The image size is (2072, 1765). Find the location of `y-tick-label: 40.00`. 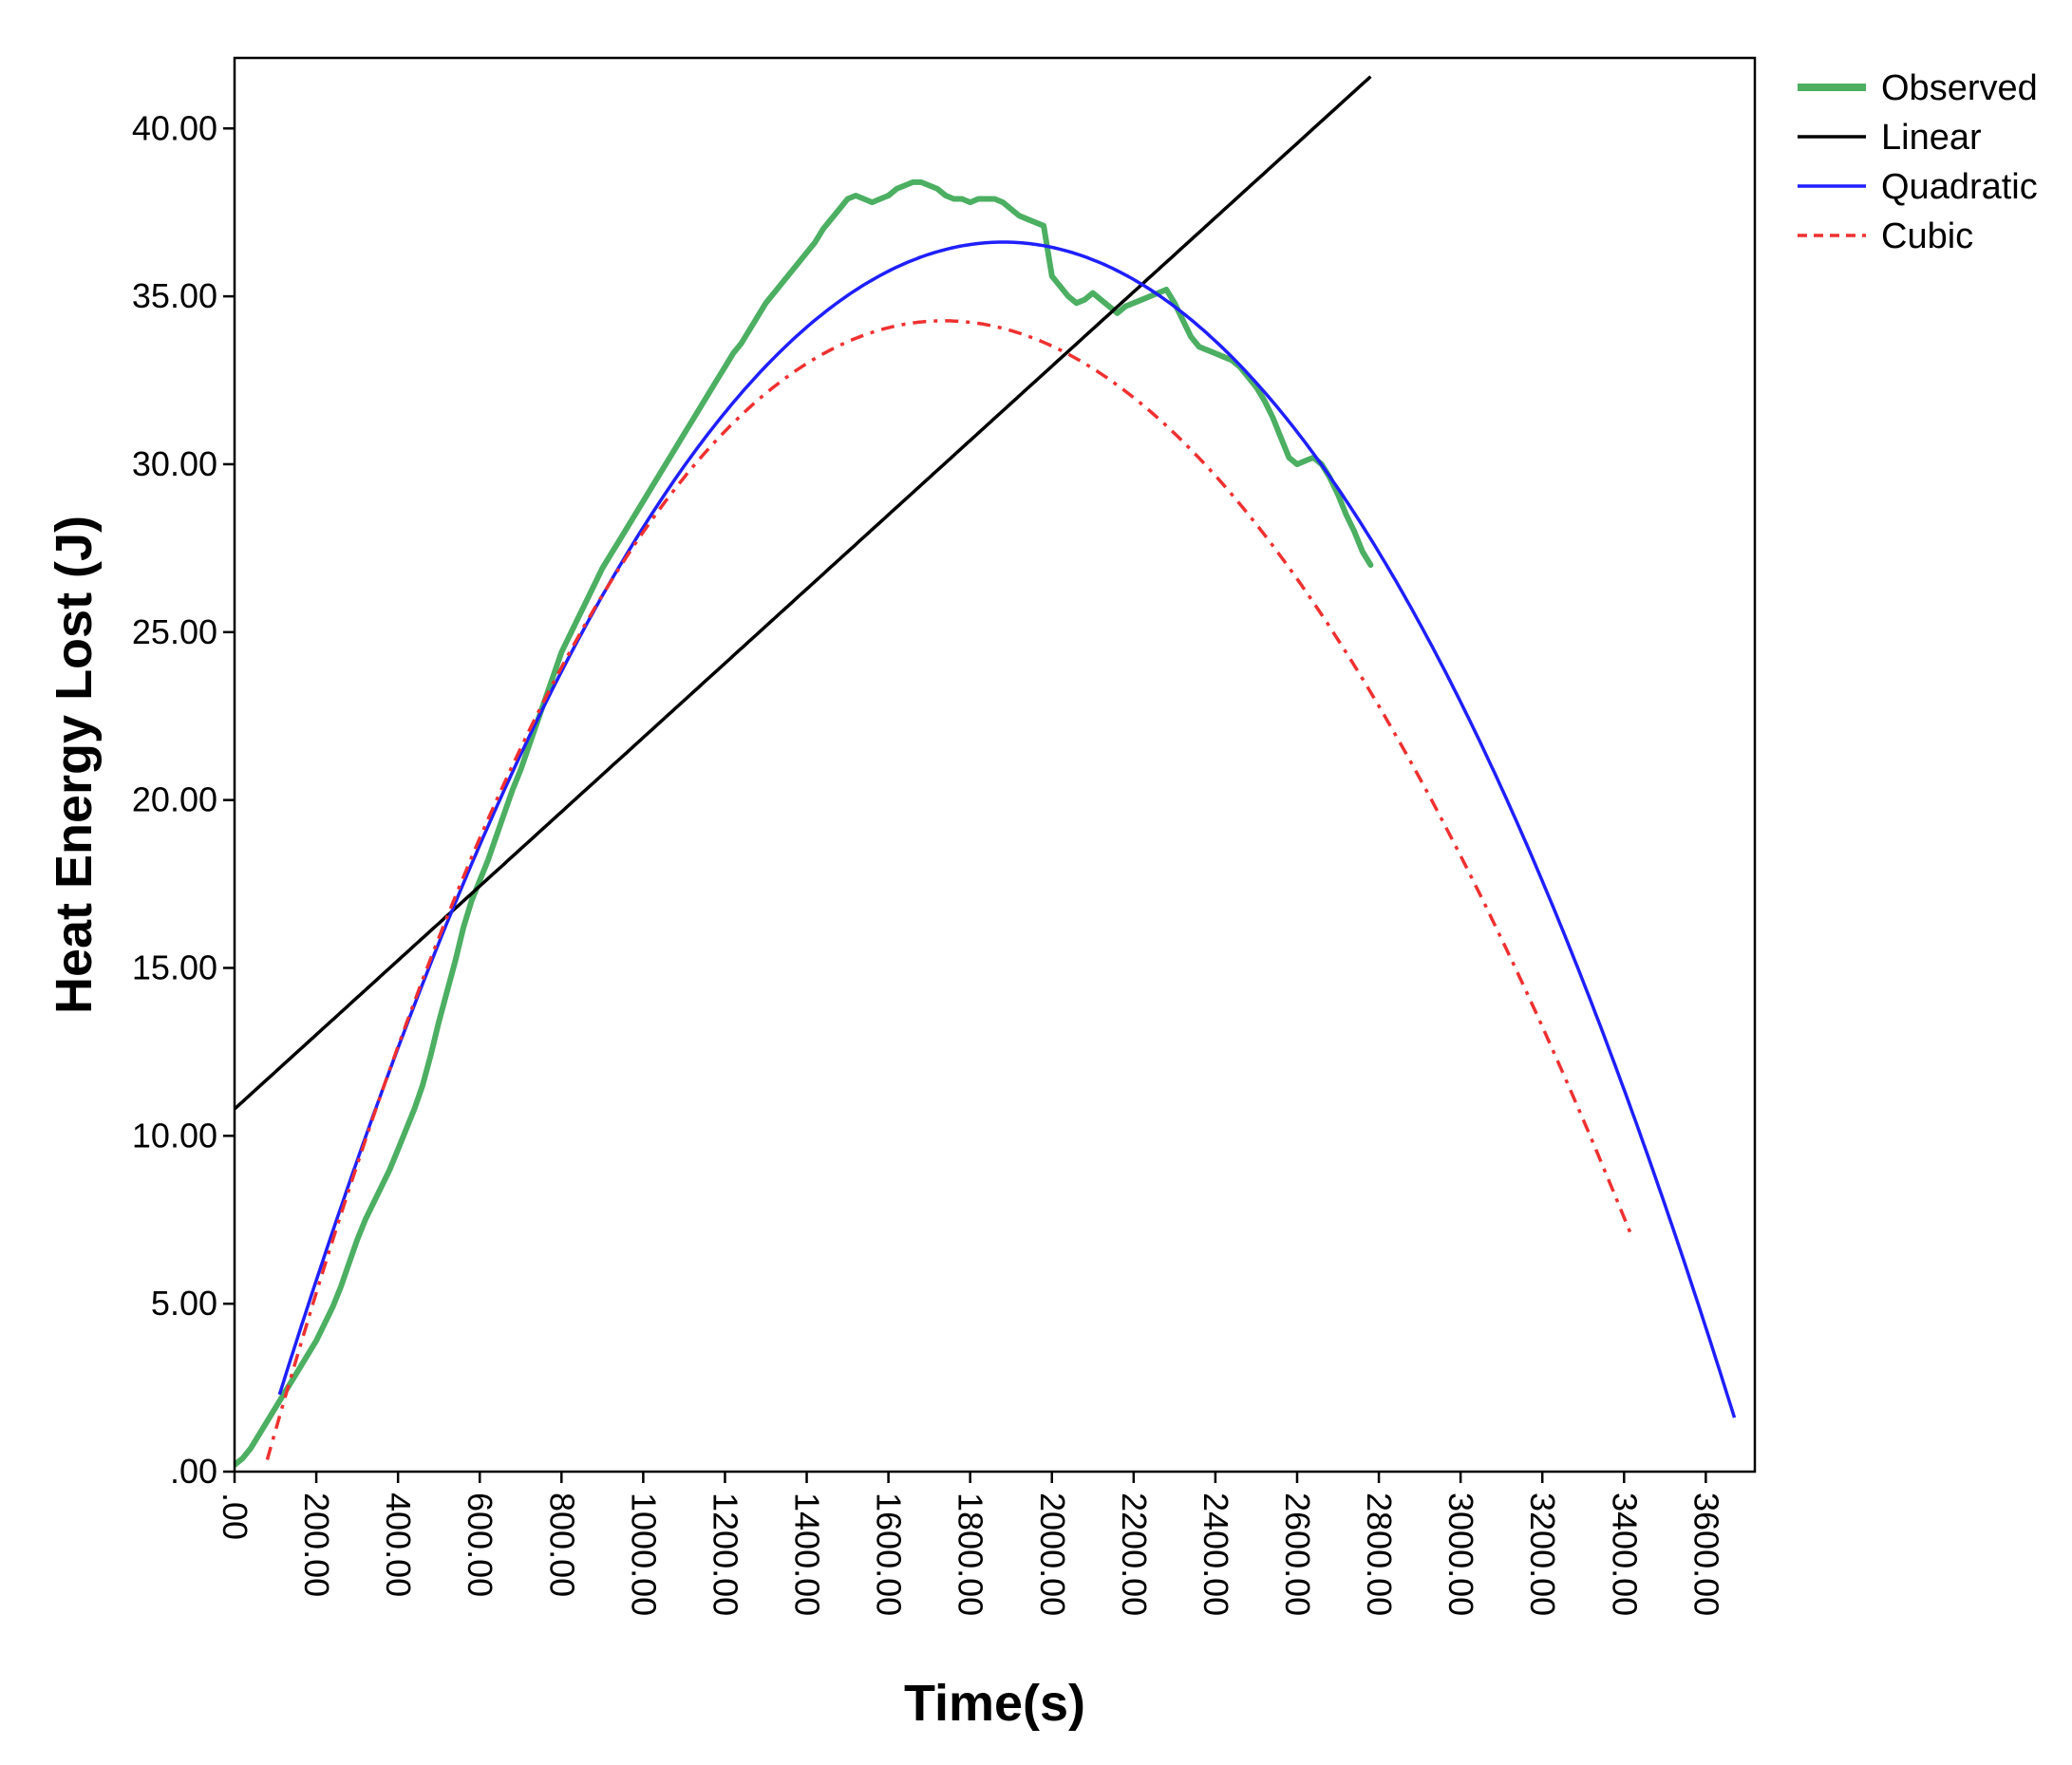

y-tick-label: 40.00 is located at coordinates (174, 128).